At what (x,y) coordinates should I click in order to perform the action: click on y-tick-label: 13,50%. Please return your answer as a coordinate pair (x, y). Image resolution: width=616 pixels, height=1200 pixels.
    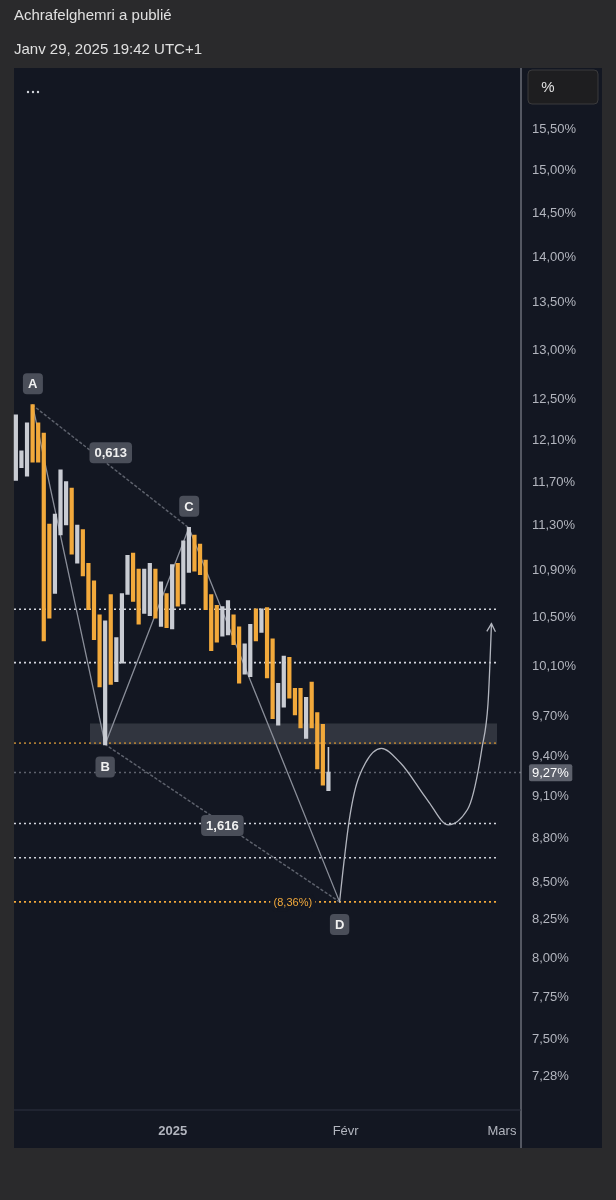
    Looking at the image, I should click on (554, 302).